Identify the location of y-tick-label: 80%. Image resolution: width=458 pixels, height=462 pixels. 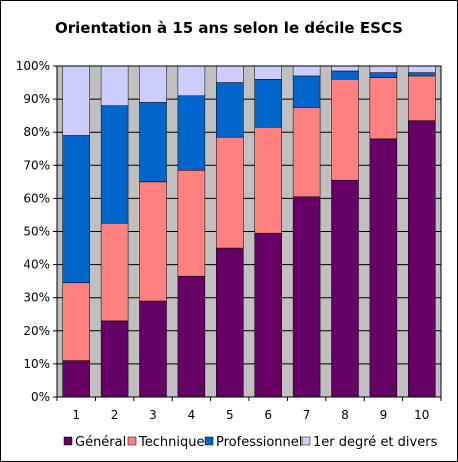
(36, 132).